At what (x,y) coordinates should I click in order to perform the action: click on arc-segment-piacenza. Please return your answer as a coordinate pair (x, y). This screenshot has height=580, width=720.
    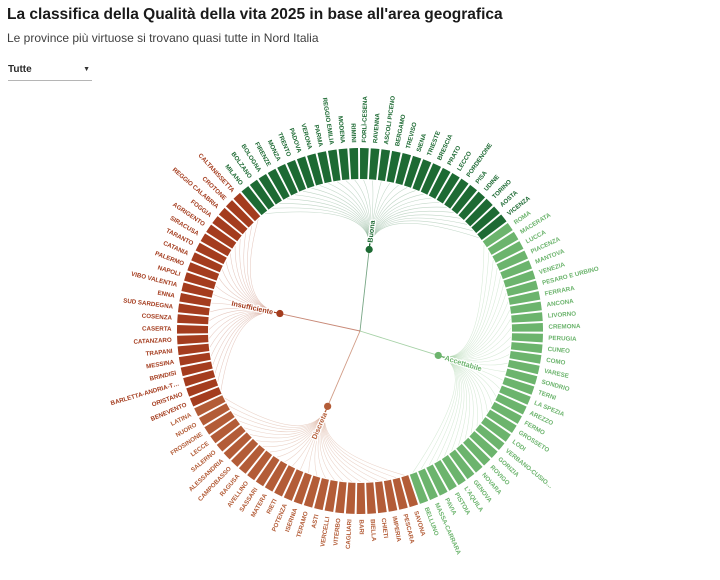
    Looking at the image, I should click on (512, 260).